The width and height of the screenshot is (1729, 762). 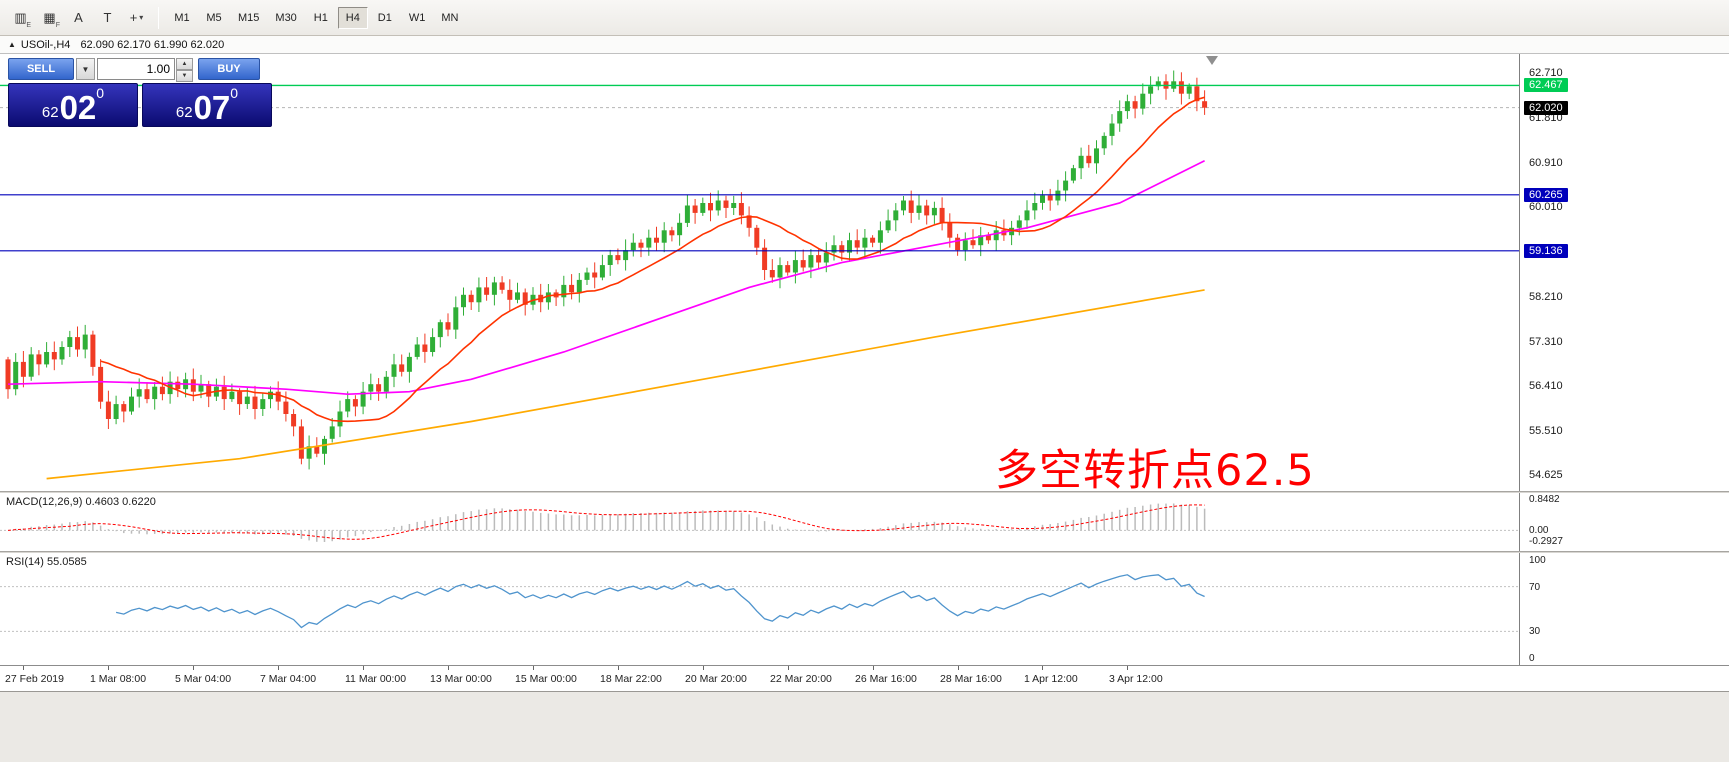 I want to click on sell-button: SELL, so click(x=41, y=69).